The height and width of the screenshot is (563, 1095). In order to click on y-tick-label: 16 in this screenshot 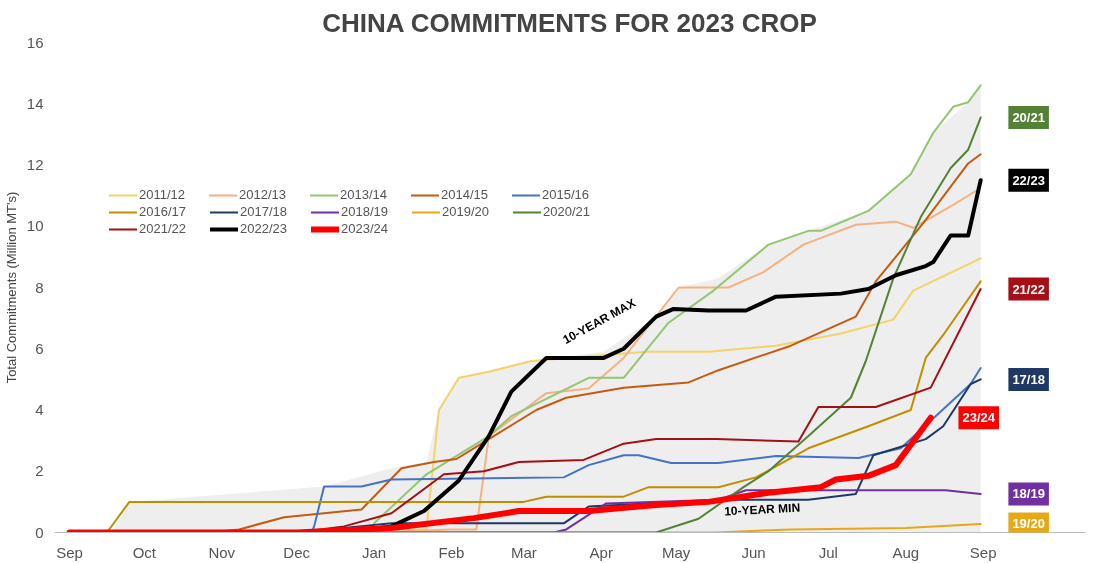, I will do `click(35, 42)`.